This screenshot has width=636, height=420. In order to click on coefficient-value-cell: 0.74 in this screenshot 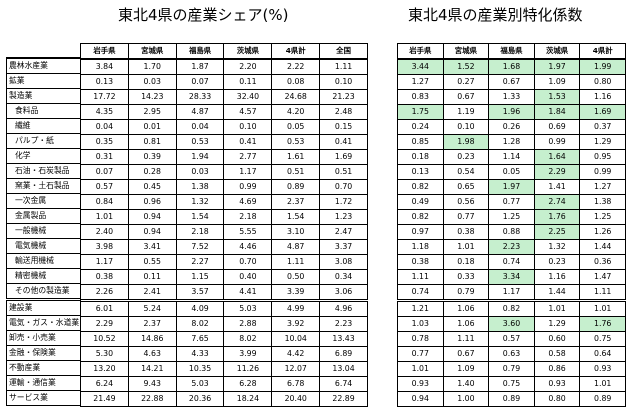, I will do `click(420, 292)`.